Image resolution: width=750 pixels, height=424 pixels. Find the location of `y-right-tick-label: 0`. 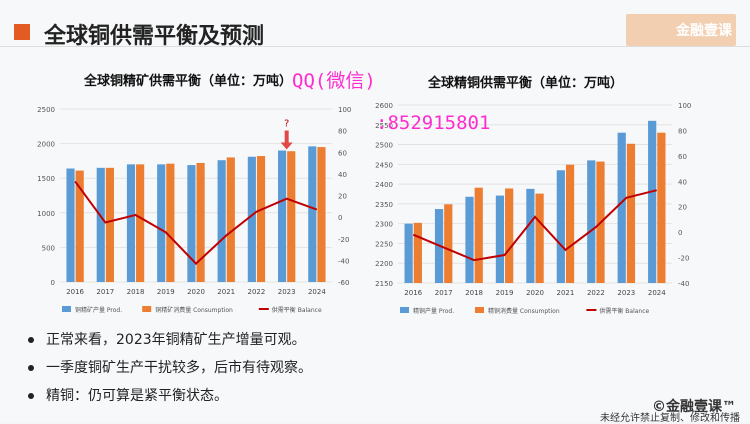

y-right-tick-label: 0 is located at coordinates (680, 233).